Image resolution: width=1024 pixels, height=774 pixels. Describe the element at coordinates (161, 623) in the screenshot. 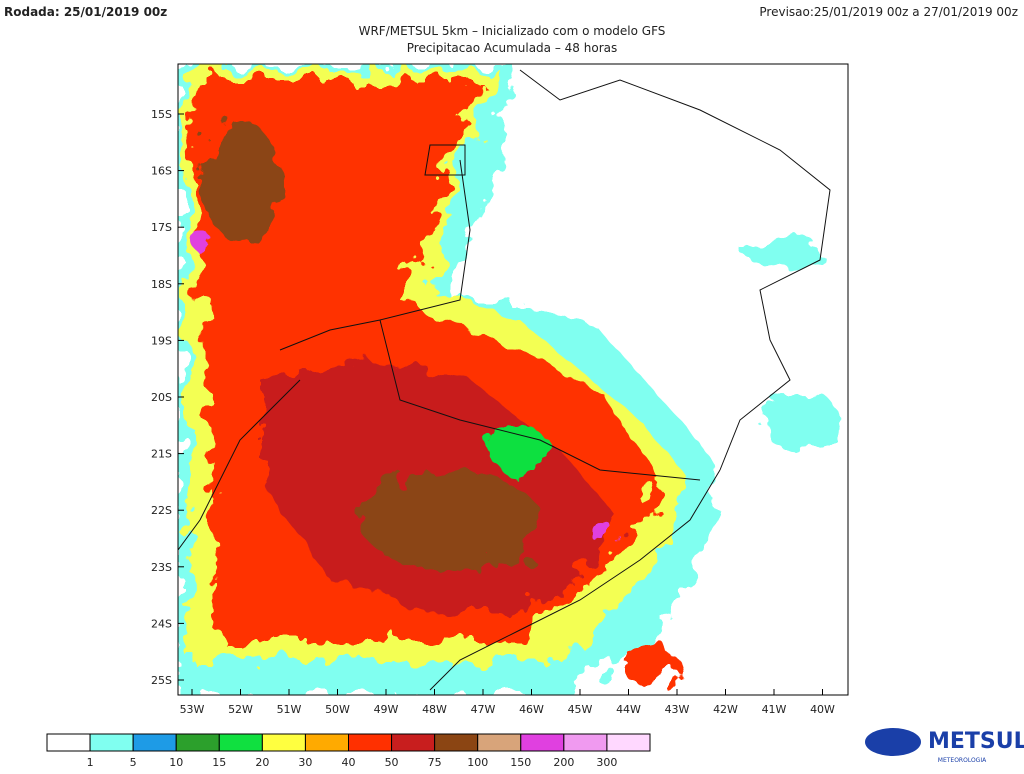

I see `lat-label: 24S` at that location.